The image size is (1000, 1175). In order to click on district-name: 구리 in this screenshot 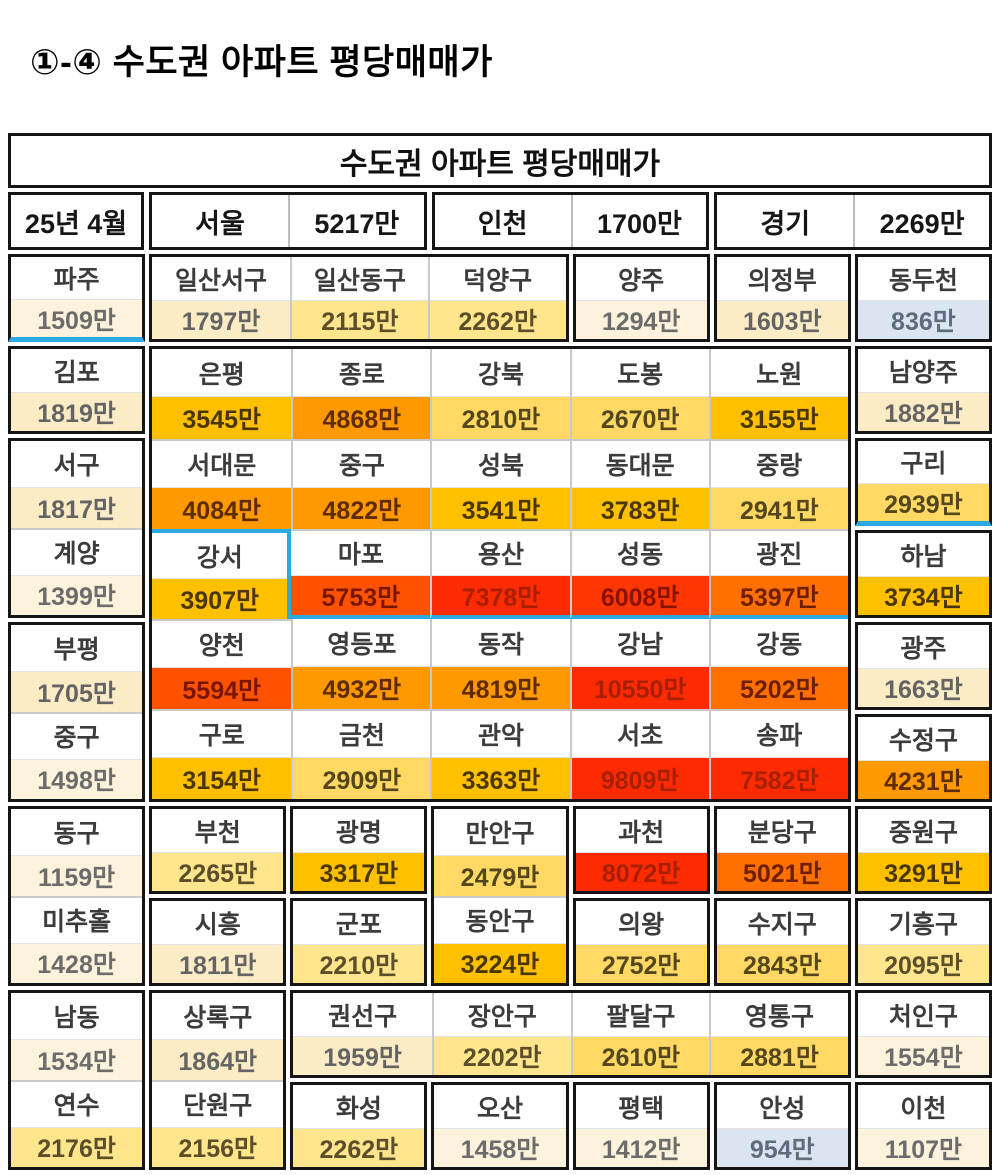, I will do `click(923, 462)`.